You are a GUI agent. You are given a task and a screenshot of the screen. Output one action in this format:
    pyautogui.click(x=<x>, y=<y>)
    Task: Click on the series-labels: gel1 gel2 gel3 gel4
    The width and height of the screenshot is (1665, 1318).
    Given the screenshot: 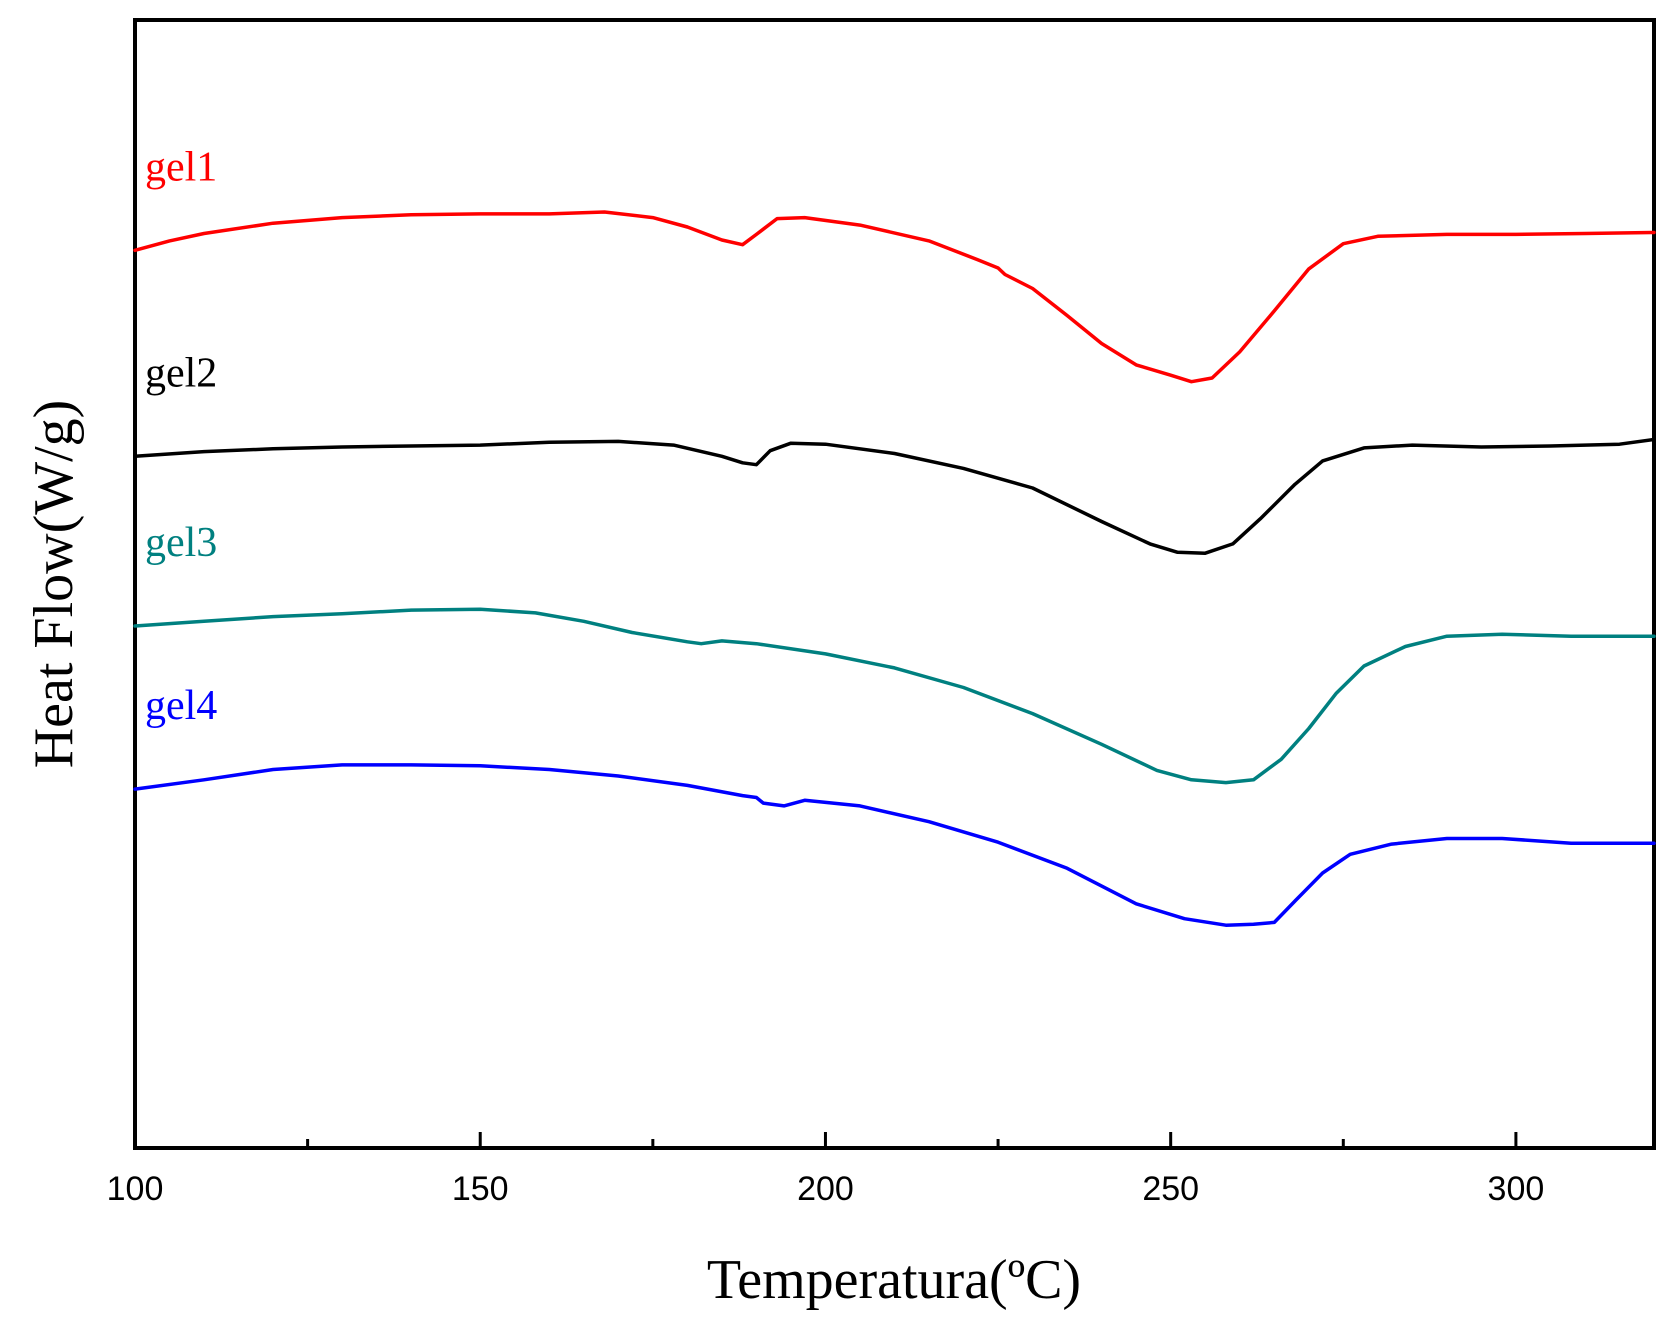 What is the action you would take?
    pyautogui.click(x=181, y=436)
    